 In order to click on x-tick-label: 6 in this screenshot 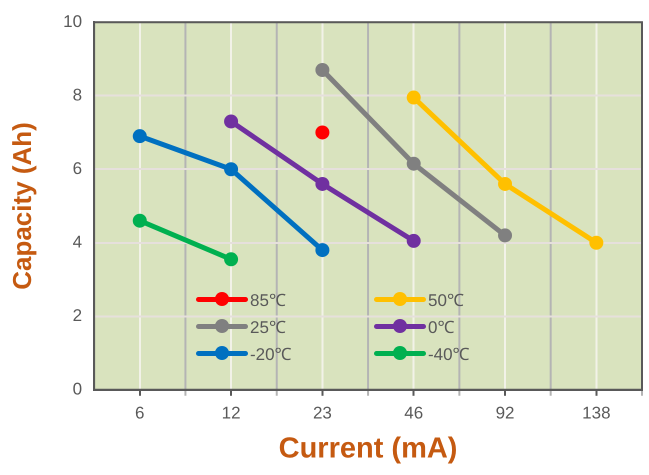, I will do `click(139, 413)`.